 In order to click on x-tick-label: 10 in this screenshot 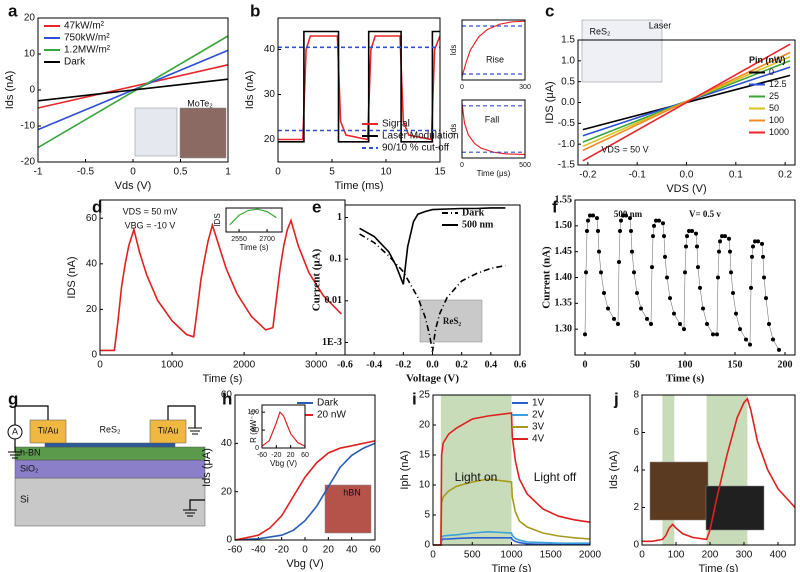, I will do `click(386, 172)`.